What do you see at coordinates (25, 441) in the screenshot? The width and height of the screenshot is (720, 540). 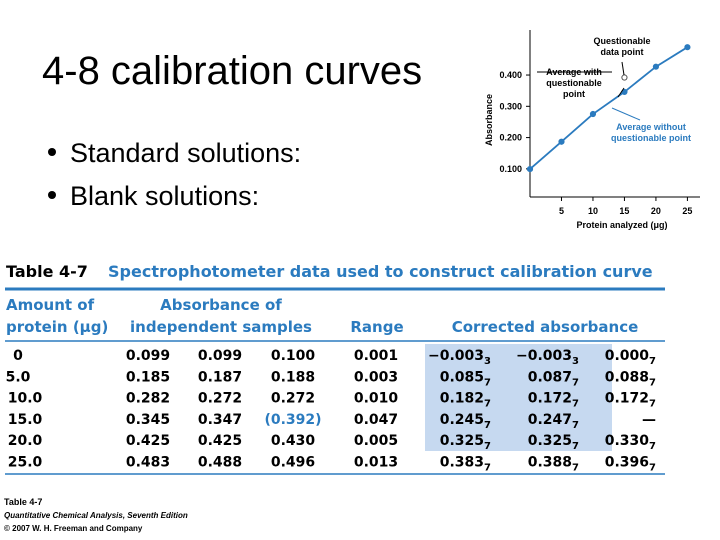 I see `table-cell: 20.0` at bounding box center [25, 441].